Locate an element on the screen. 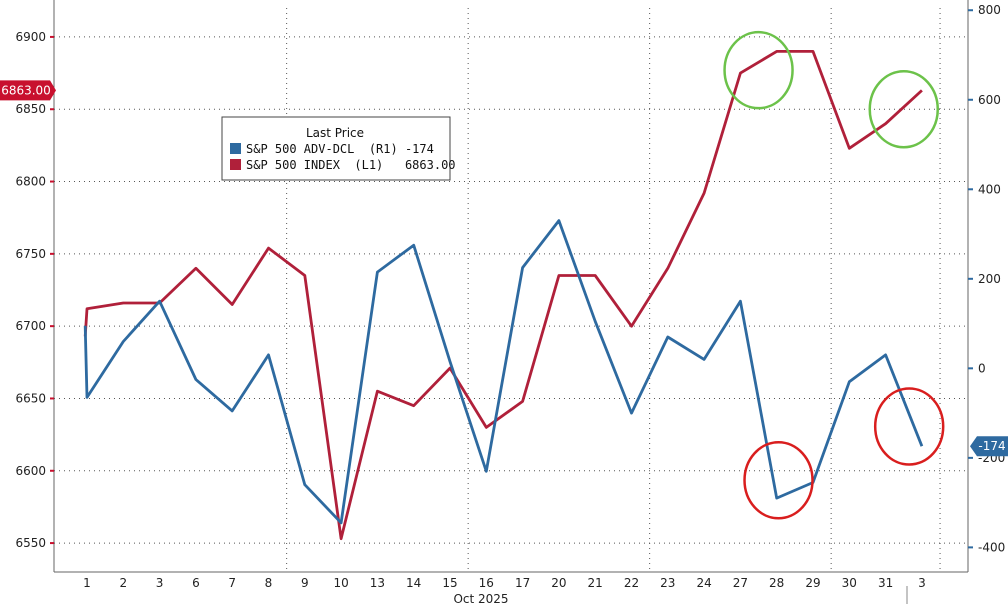  right-axis-tick-label: 800 is located at coordinates (989, 10).